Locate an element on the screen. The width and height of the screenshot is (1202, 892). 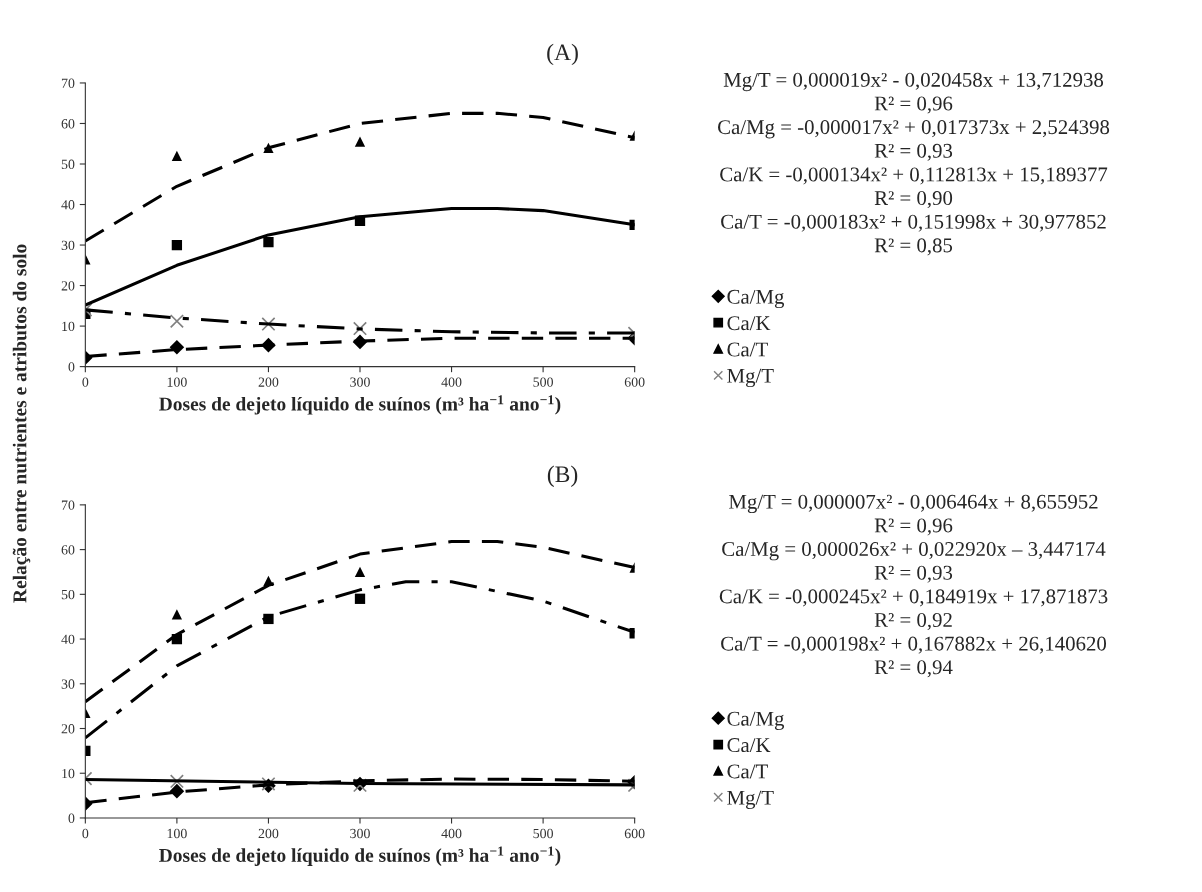
chart-title: (B) is located at coordinates (562, 476).